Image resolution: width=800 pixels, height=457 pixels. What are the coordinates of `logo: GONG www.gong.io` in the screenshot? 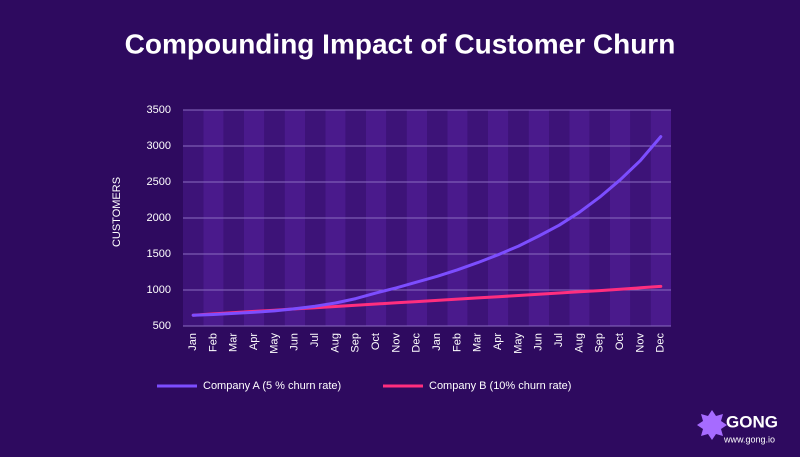 It's located at (737, 427).